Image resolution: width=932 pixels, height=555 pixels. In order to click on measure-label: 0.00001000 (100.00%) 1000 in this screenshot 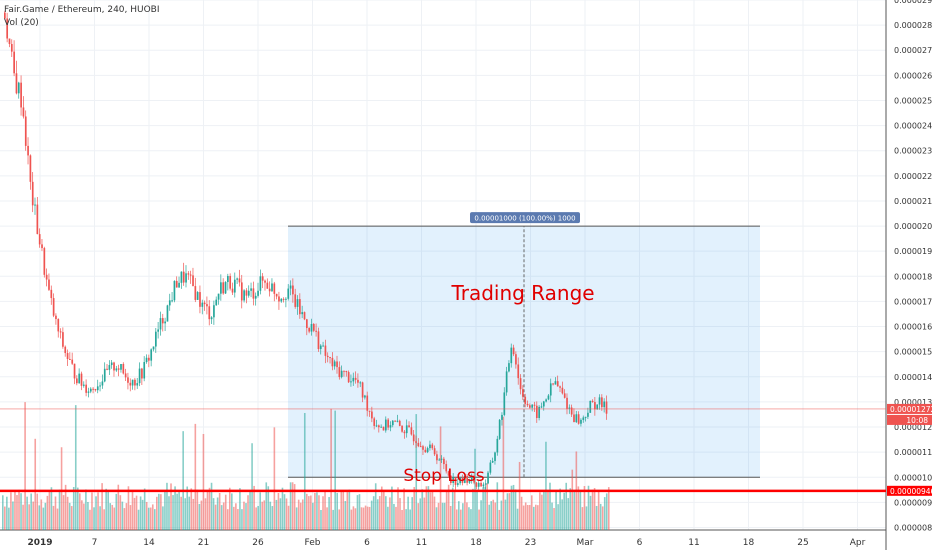, I will do `click(524, 219)`.